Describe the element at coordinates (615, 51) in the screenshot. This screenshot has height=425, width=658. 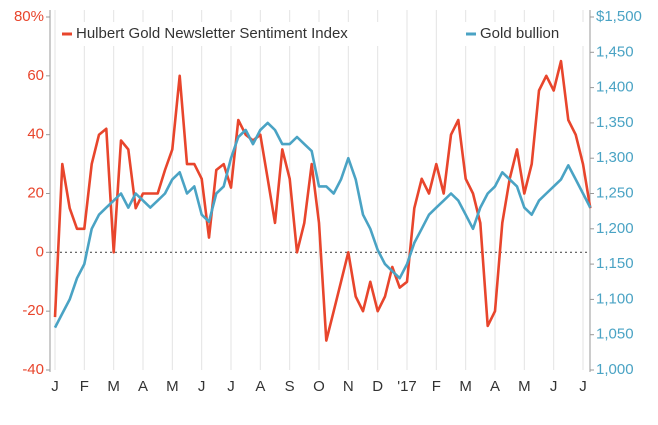
I see `y2-tick-label: 1,450` at that location.